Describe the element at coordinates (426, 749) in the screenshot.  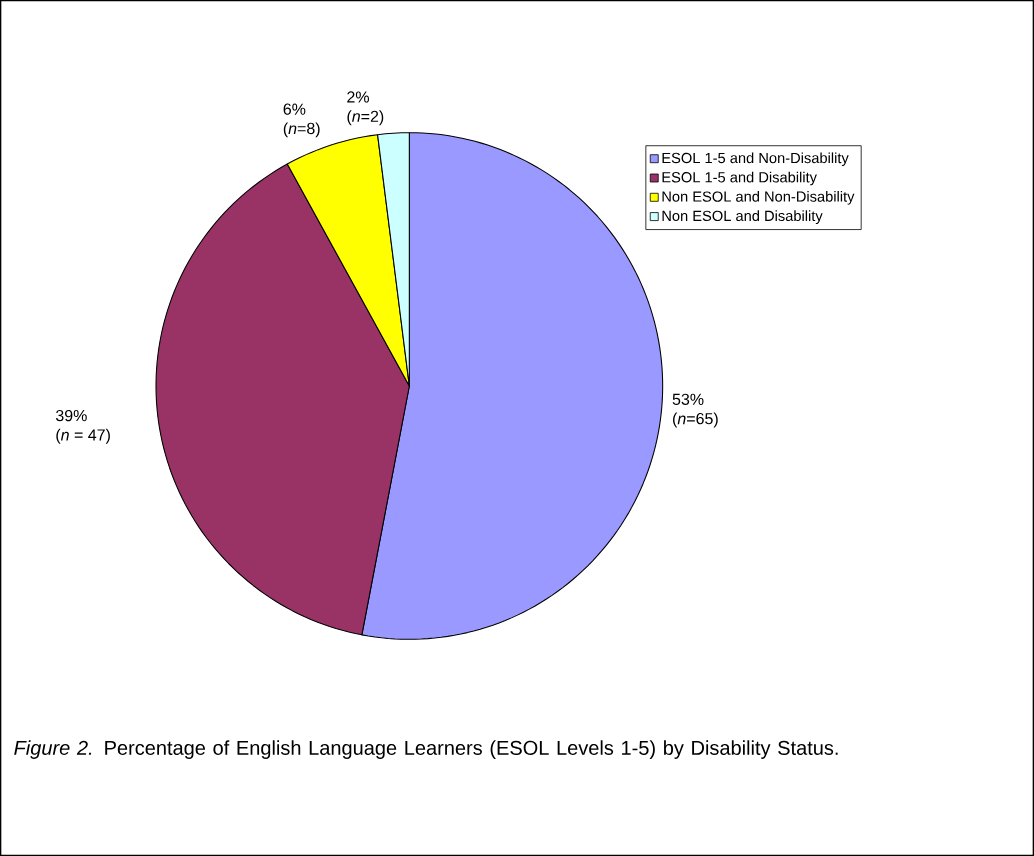
I see `text: Figure 2. Percentage of English Language Learners (ESOL Levels 1-5) by Disability Status.` at that location.